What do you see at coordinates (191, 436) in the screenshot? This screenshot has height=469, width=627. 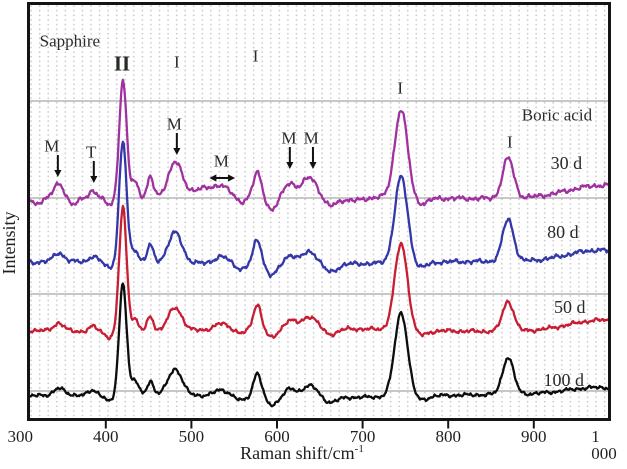 I see `x-tick-label-500: 500` at bounding box center [191, 436].